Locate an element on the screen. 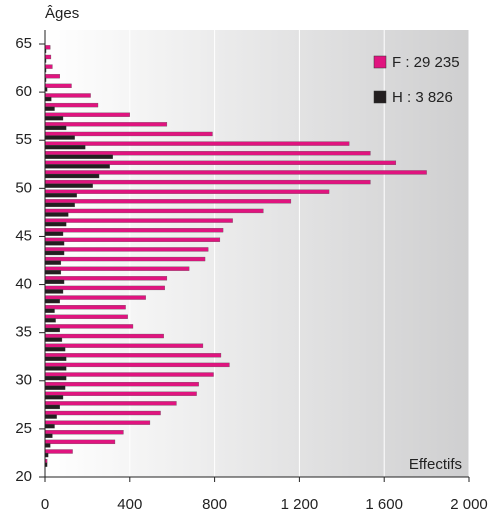 Image resolution: width=491 pixels, height=521 pixels. y-tick-label: 65 is located at coordinates (23, 43).